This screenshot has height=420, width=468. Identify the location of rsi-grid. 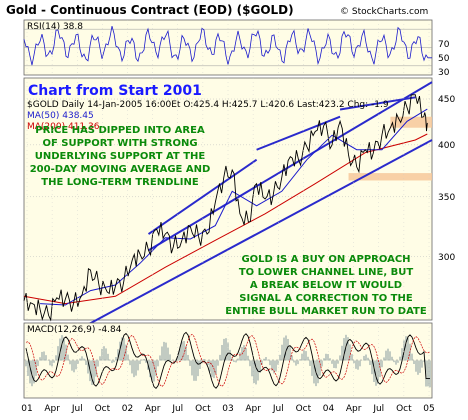
(228, 47).